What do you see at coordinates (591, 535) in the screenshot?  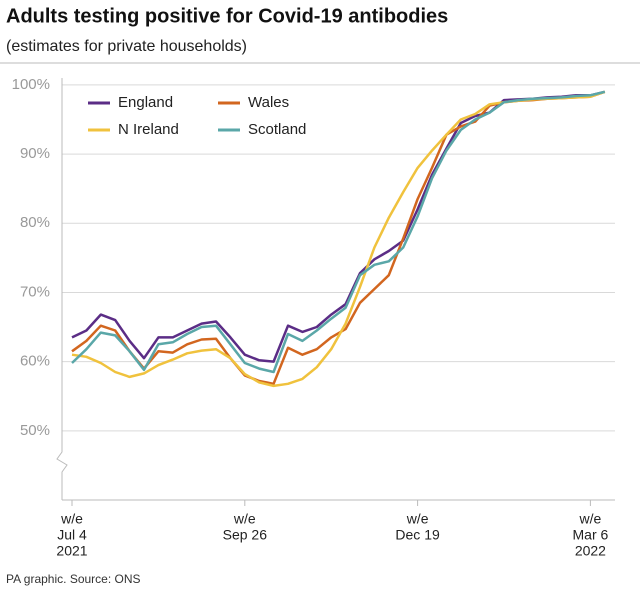 I see `x-tick-label: Mar 6` at bounding box center [591, 535].